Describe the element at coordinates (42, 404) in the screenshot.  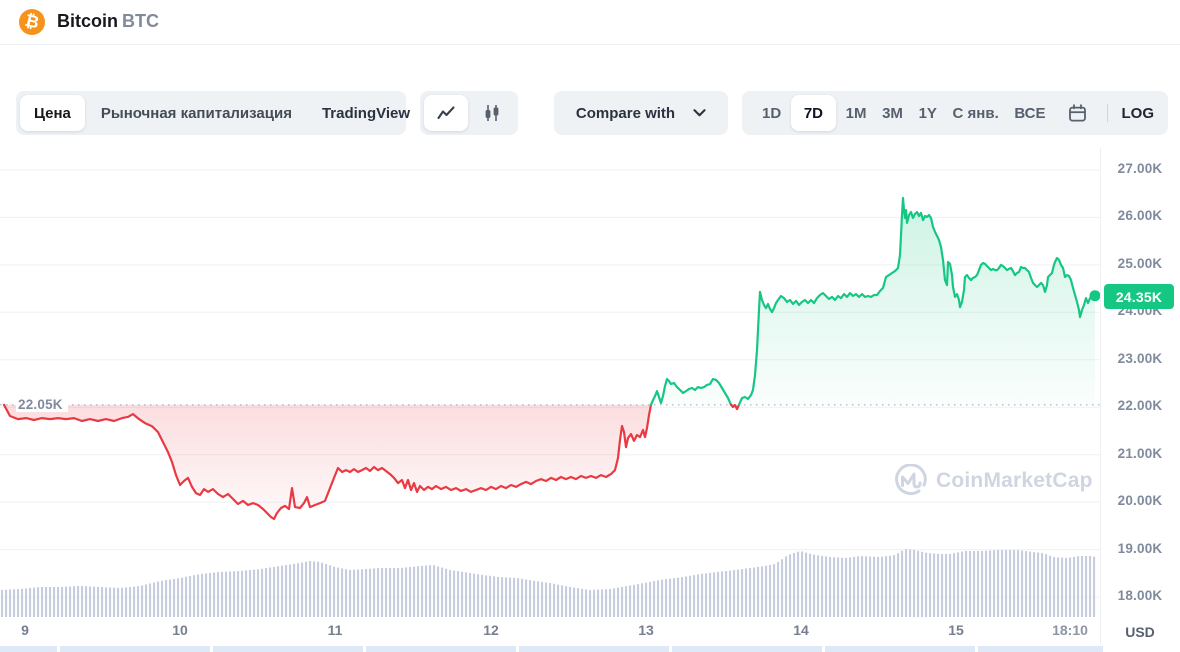
I see `open-price-label: 22.05K` at that location.